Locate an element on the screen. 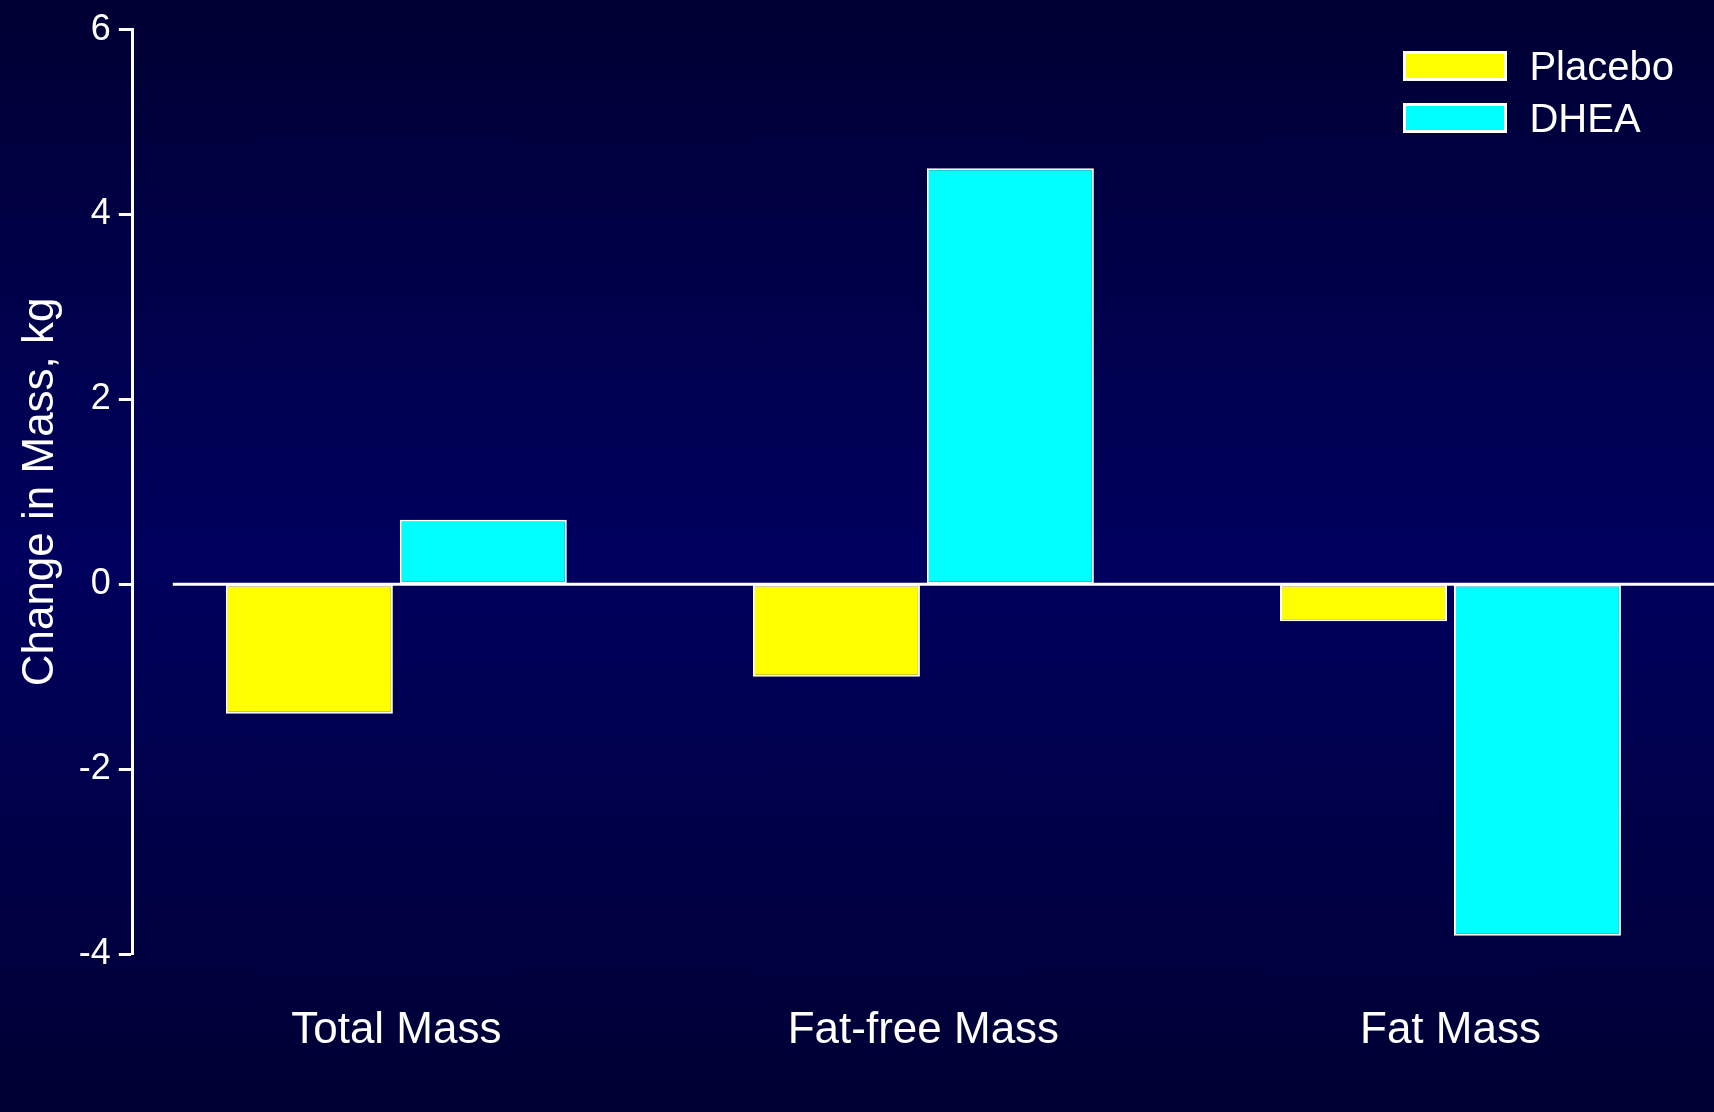 The image size is (1714, 1112). y-tick-label: -2 is located at coordinates (94, 767).